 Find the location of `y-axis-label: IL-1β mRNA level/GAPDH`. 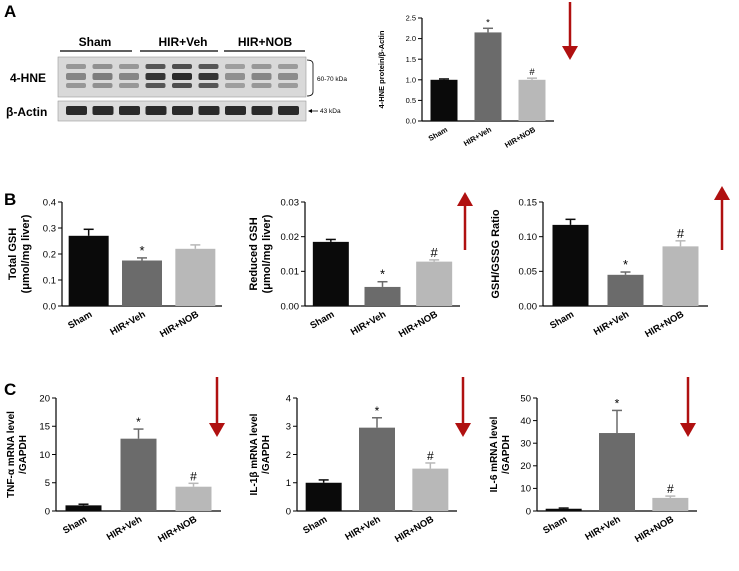

y-axis-label: IL-1β mRNA level/GAPDH is located at coordinates (260, 454).